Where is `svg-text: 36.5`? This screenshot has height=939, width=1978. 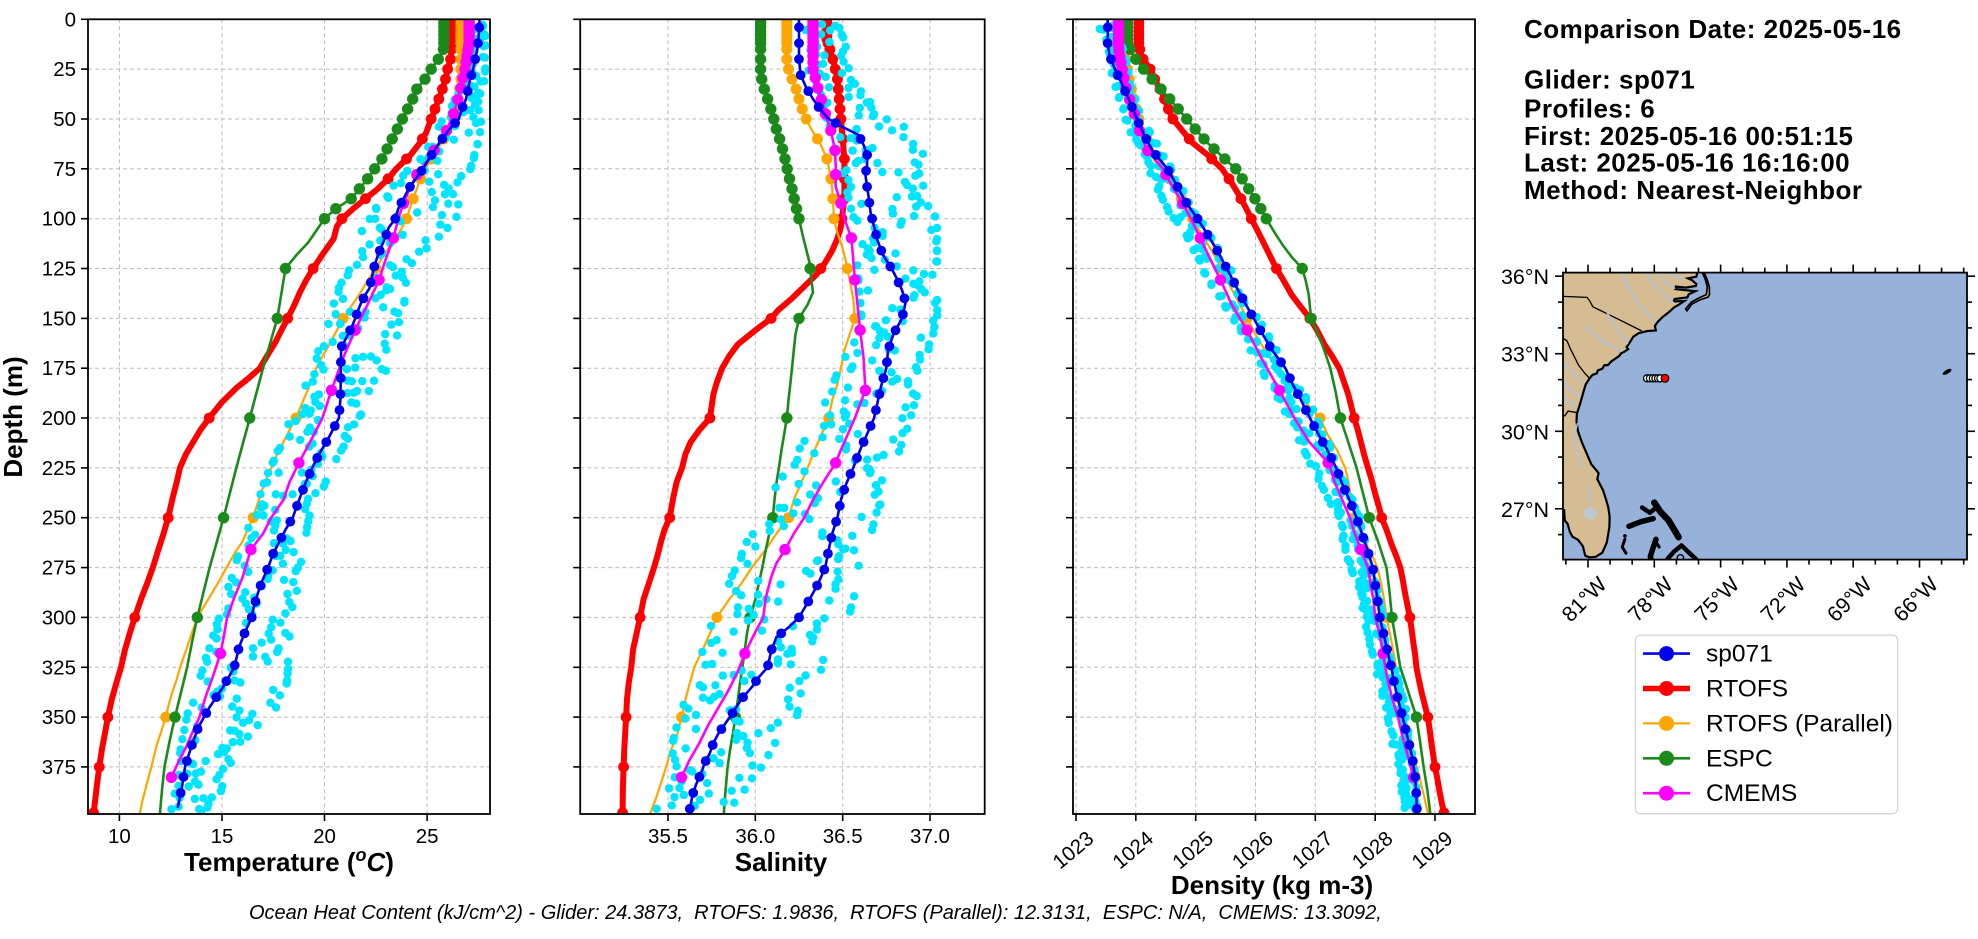 svg-text: 36.5 is located at coordinates (843, 836).